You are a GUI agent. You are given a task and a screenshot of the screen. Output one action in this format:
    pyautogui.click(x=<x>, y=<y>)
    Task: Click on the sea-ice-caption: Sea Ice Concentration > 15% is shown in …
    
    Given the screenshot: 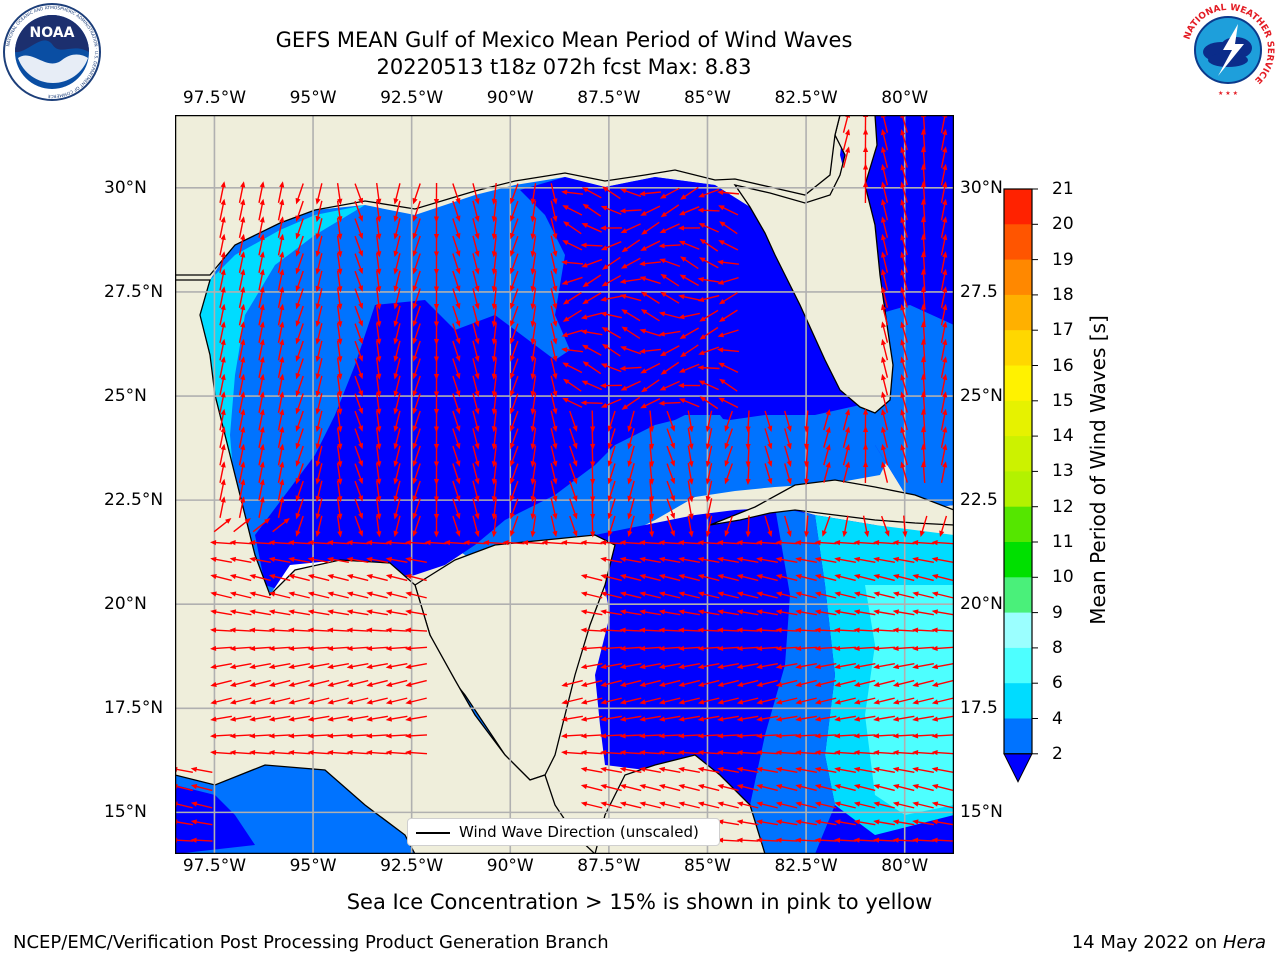 What is the action you would take?
    pyautogui.click(x=639, y=902)
    